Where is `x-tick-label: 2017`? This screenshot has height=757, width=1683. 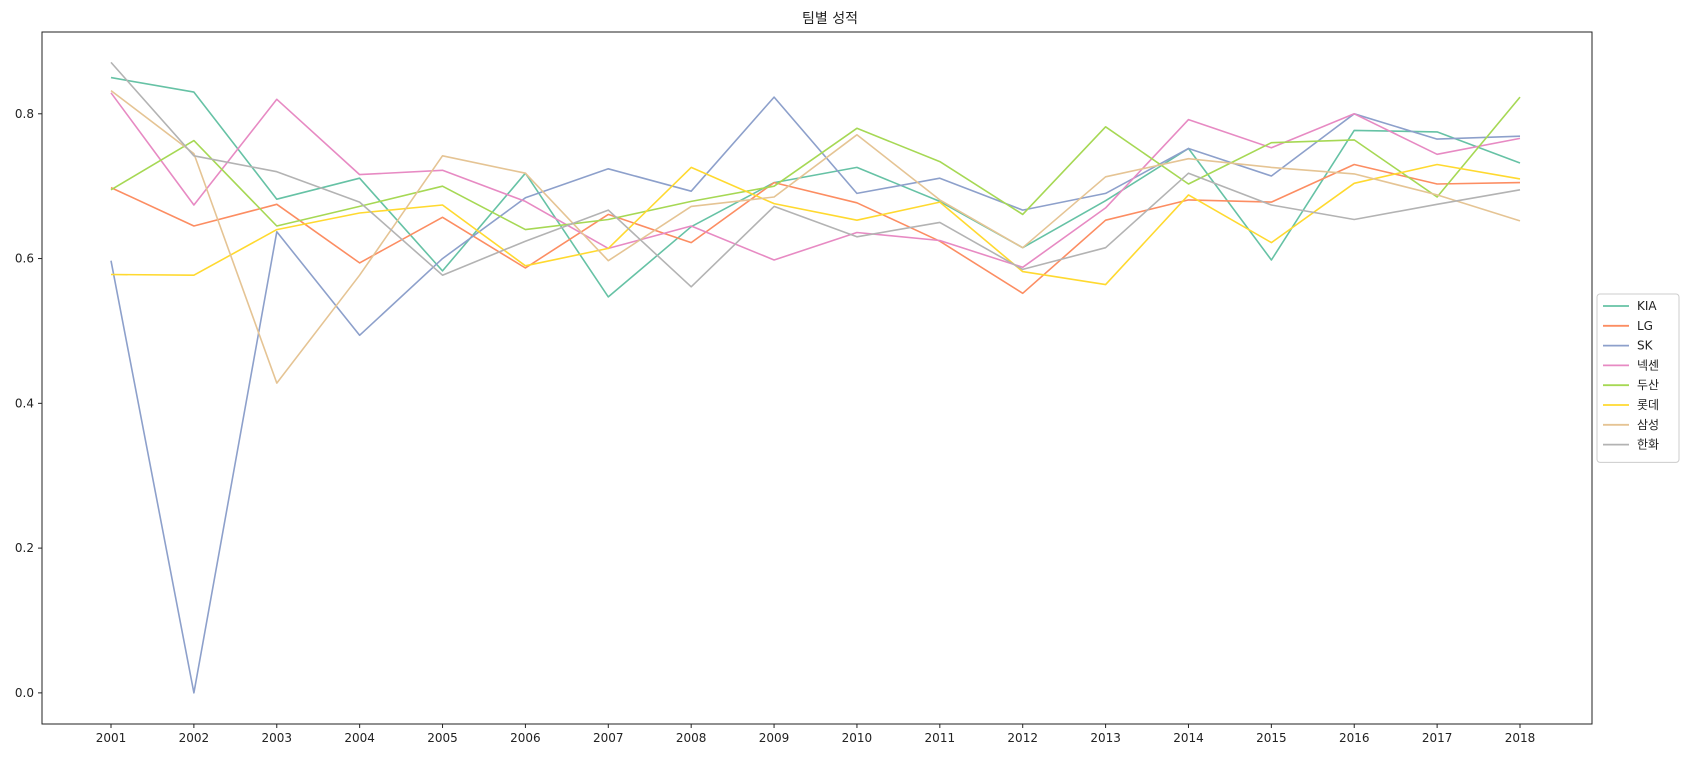
x-tick-label: 2017 is located at coordinates (1437, 738).